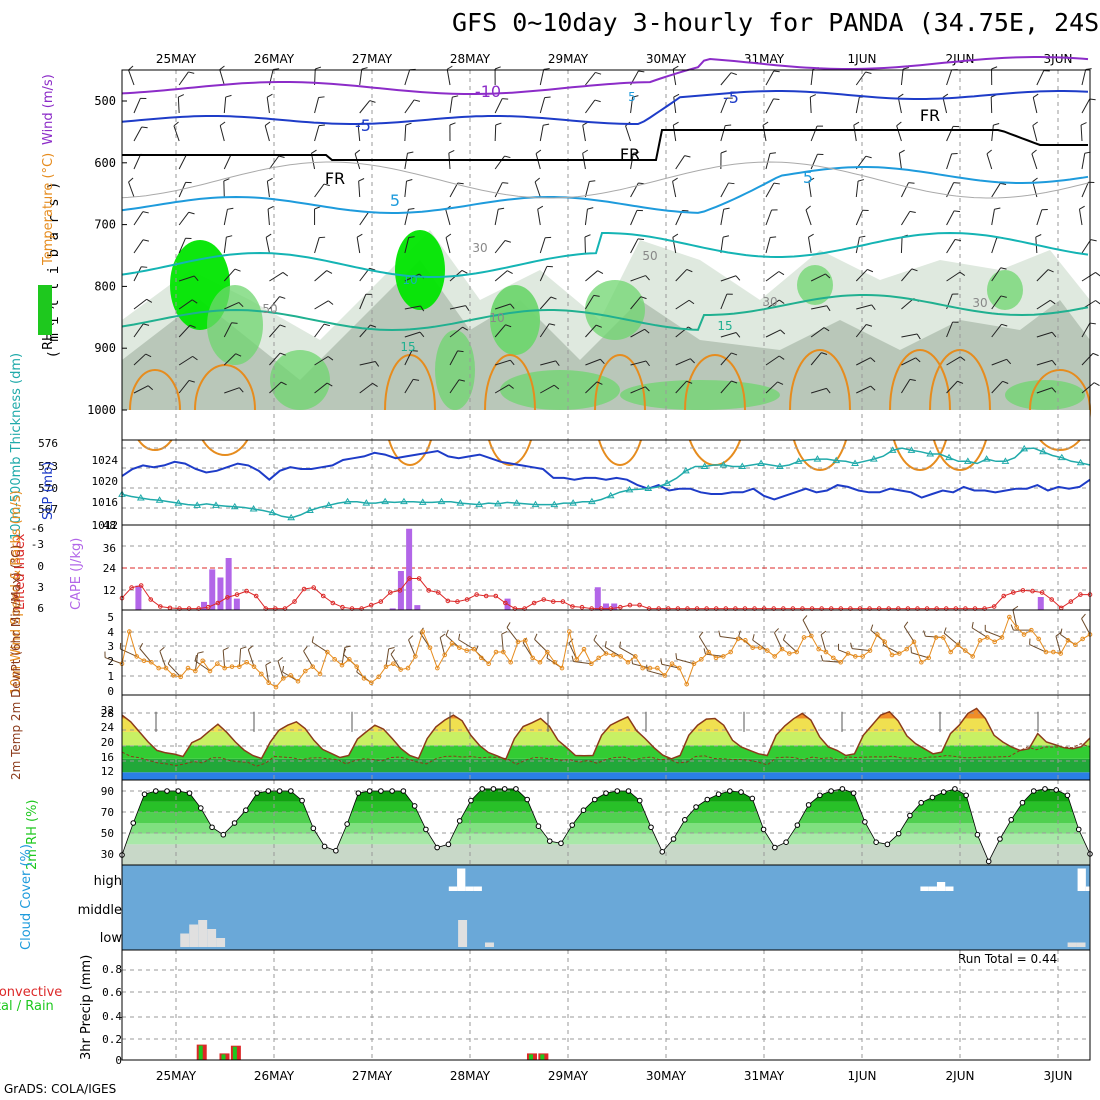 The width and height of the screenshot is (1100, 1100). What do you see at coordinates (692, 361) in the screenshot?
I see `upper-wind-barb-10-12-flag` at bounding box center [692, 361].